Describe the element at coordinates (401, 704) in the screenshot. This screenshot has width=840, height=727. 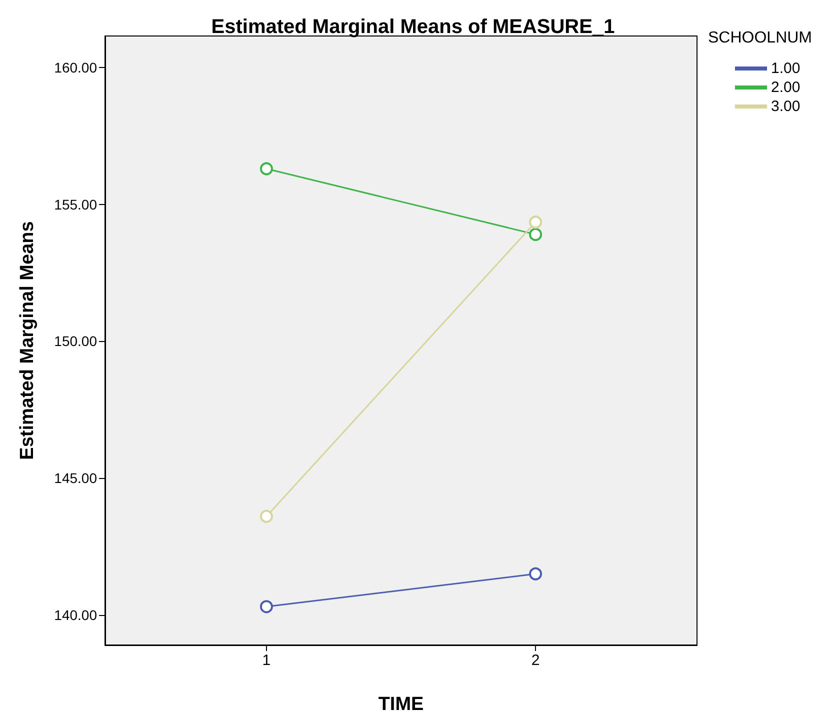
I see `x-axis-title: TIME` at that location.